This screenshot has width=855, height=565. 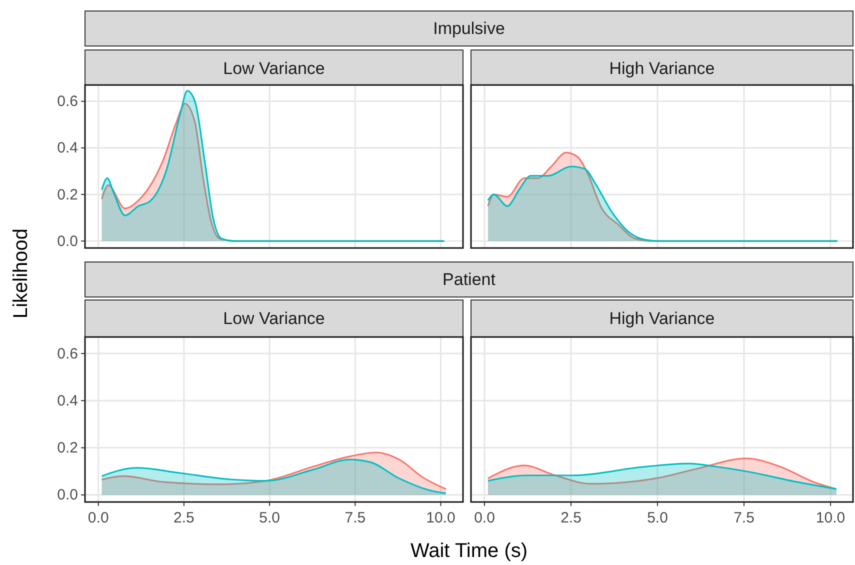 I want to click on x-axis-title: Wait Time (s), so click(x=469, y=551).